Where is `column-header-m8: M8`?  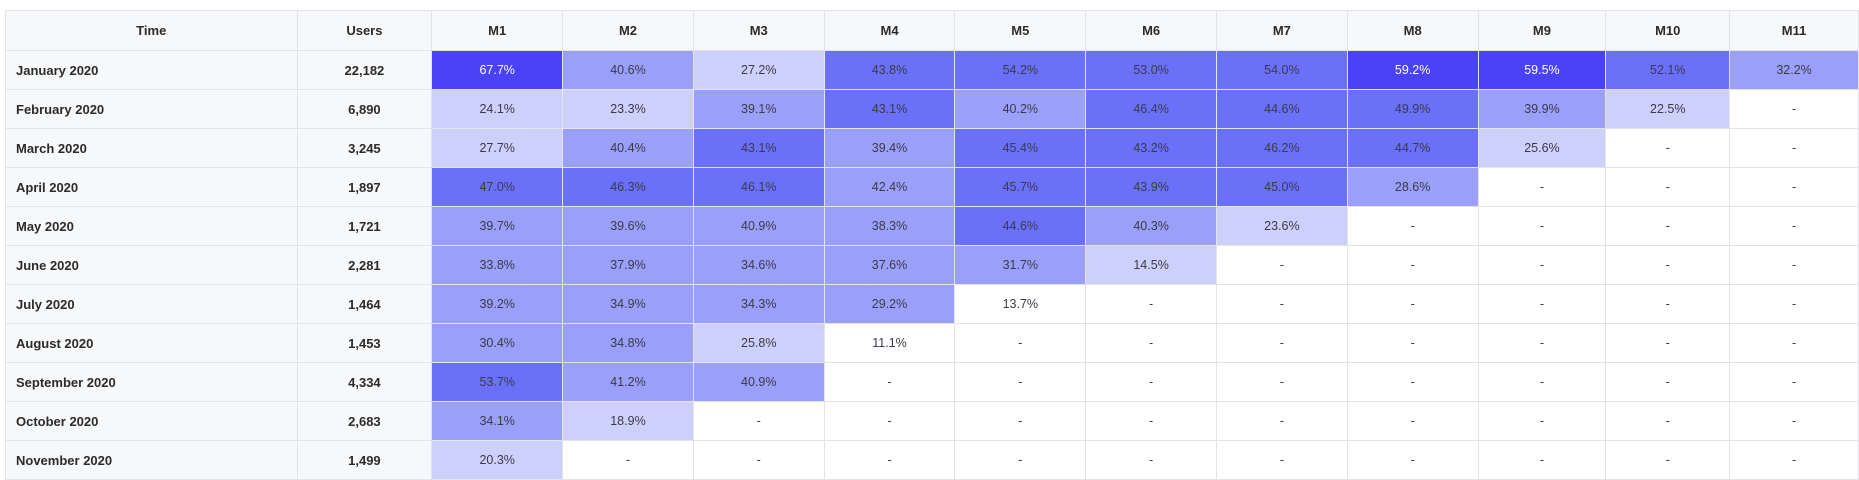
column-header-m8: M8 is located at coordinates (1412, 30).